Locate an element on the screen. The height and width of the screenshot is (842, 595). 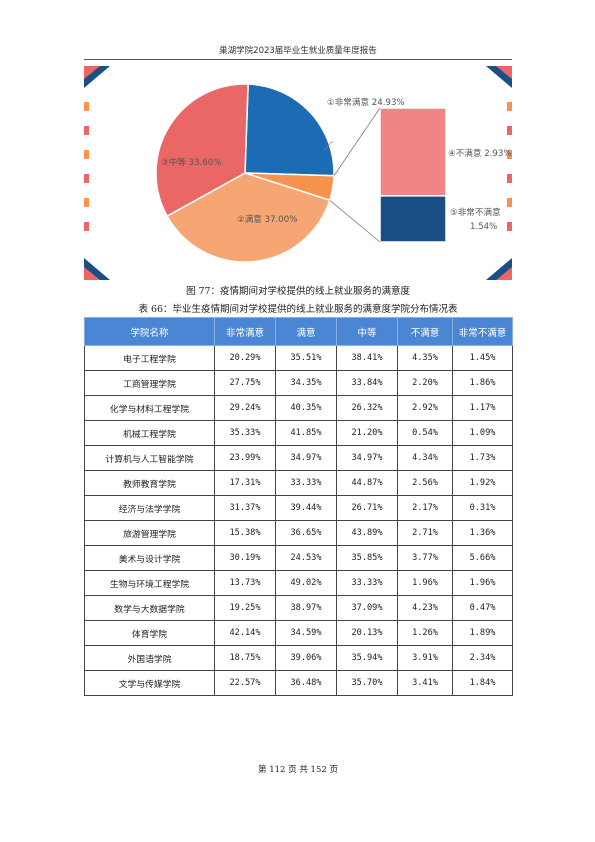
table-row: 外国语学院 18.75% 39.06% 35.94% 3.91% 2.34% is located at coordinates (298, 658).